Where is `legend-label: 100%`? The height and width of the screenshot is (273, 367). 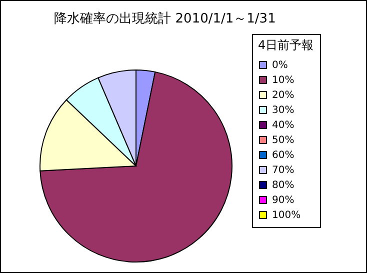
legend-label: 100% is located at coordinates (286, 215).